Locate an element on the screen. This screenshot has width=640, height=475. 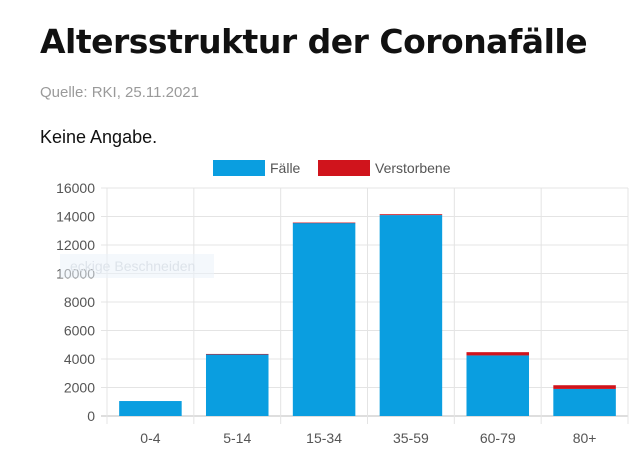
note-text: Keine Angabe. is located at coordinates (99, 137).